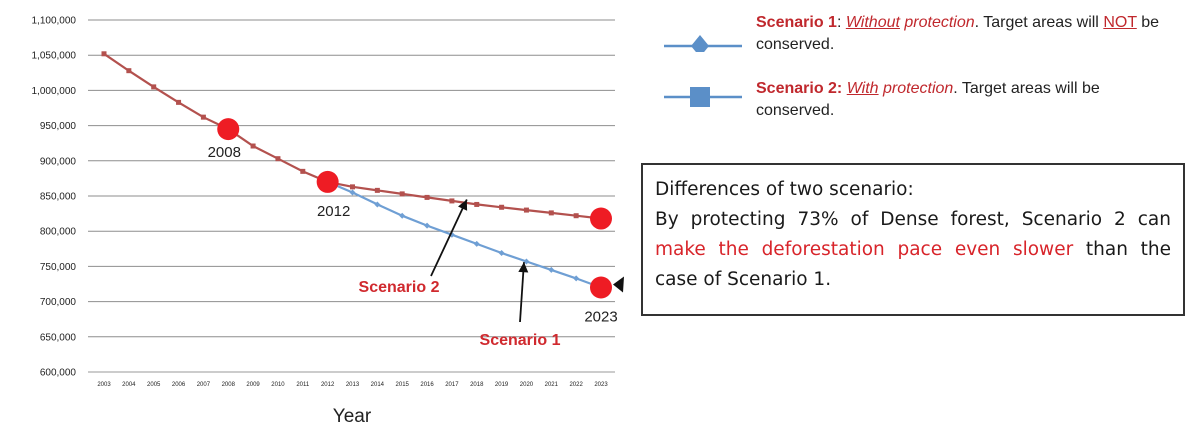  I want to click on x-tick-label: 2004, so click(129, 385).